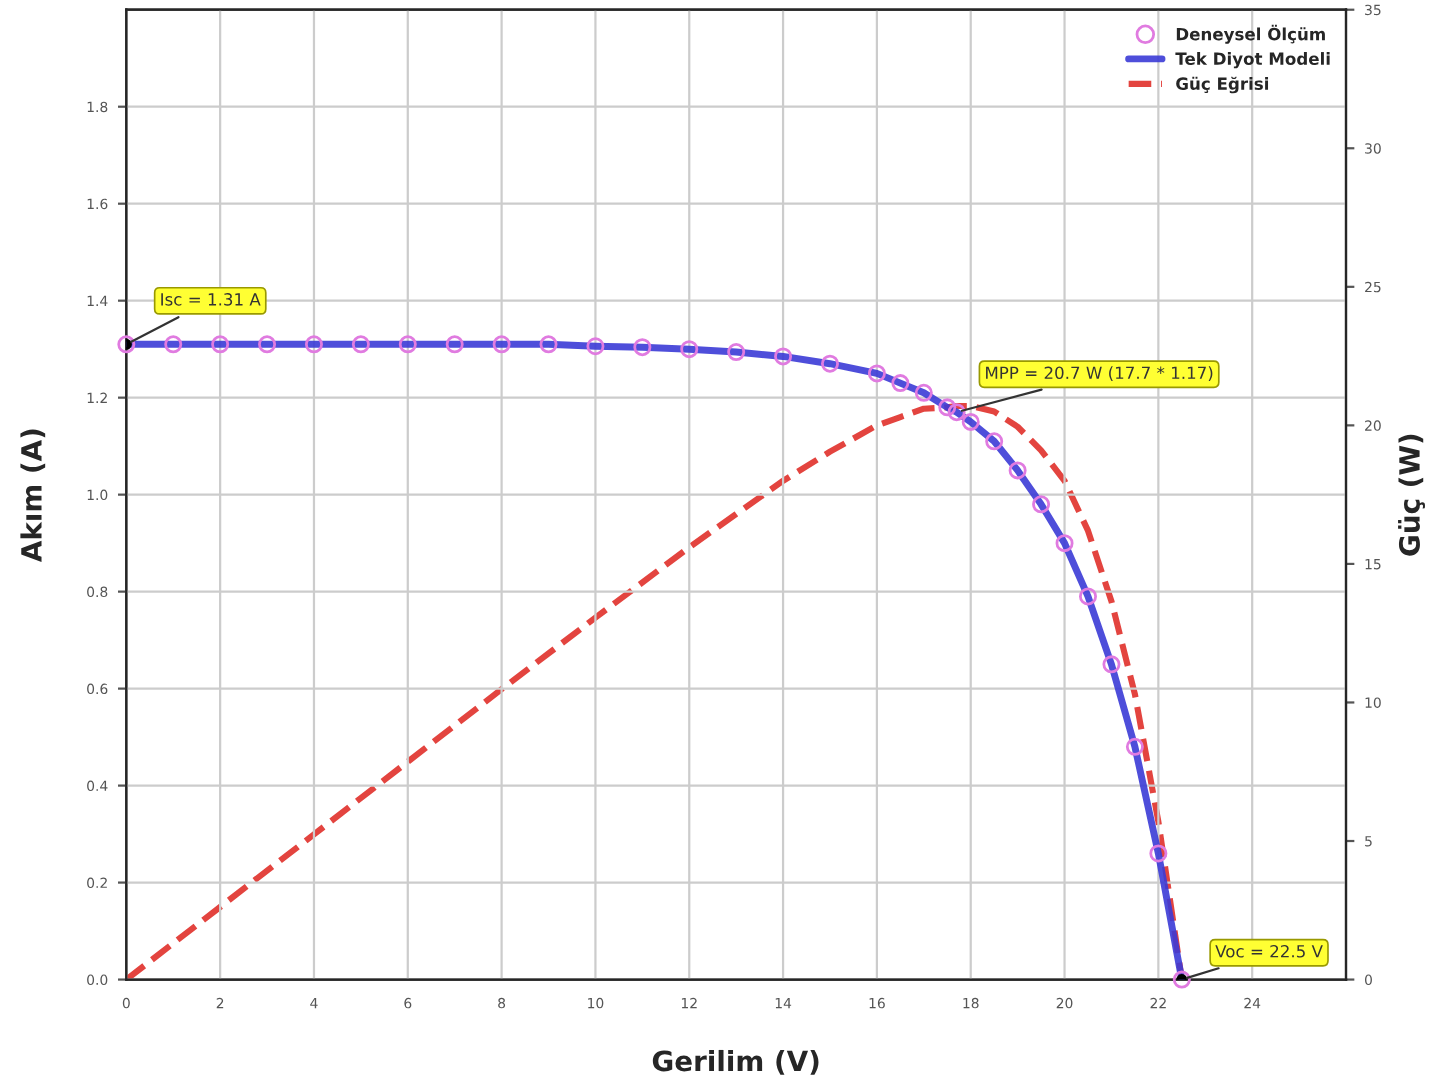 The image size is (1452, 1080). I want to click on legend-label: Güç Eğrisi, so click(1222, 85).